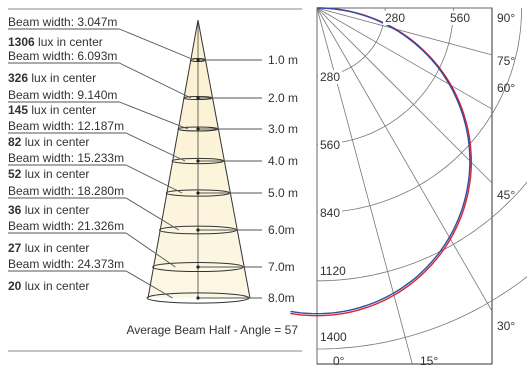  Describe the element at coordinates (281, 267) in the screenshot. I see `distance-label: 7.0m` at that location.